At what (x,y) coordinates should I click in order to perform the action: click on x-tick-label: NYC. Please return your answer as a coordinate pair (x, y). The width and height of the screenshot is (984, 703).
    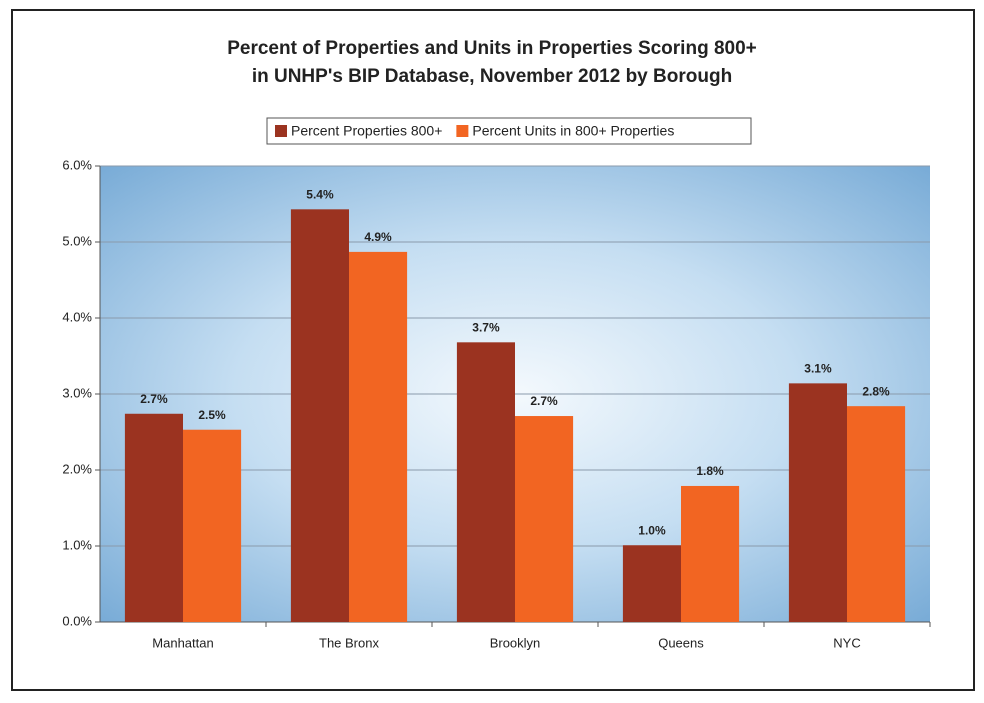
    Looking at the image, I should click on (846, 642).